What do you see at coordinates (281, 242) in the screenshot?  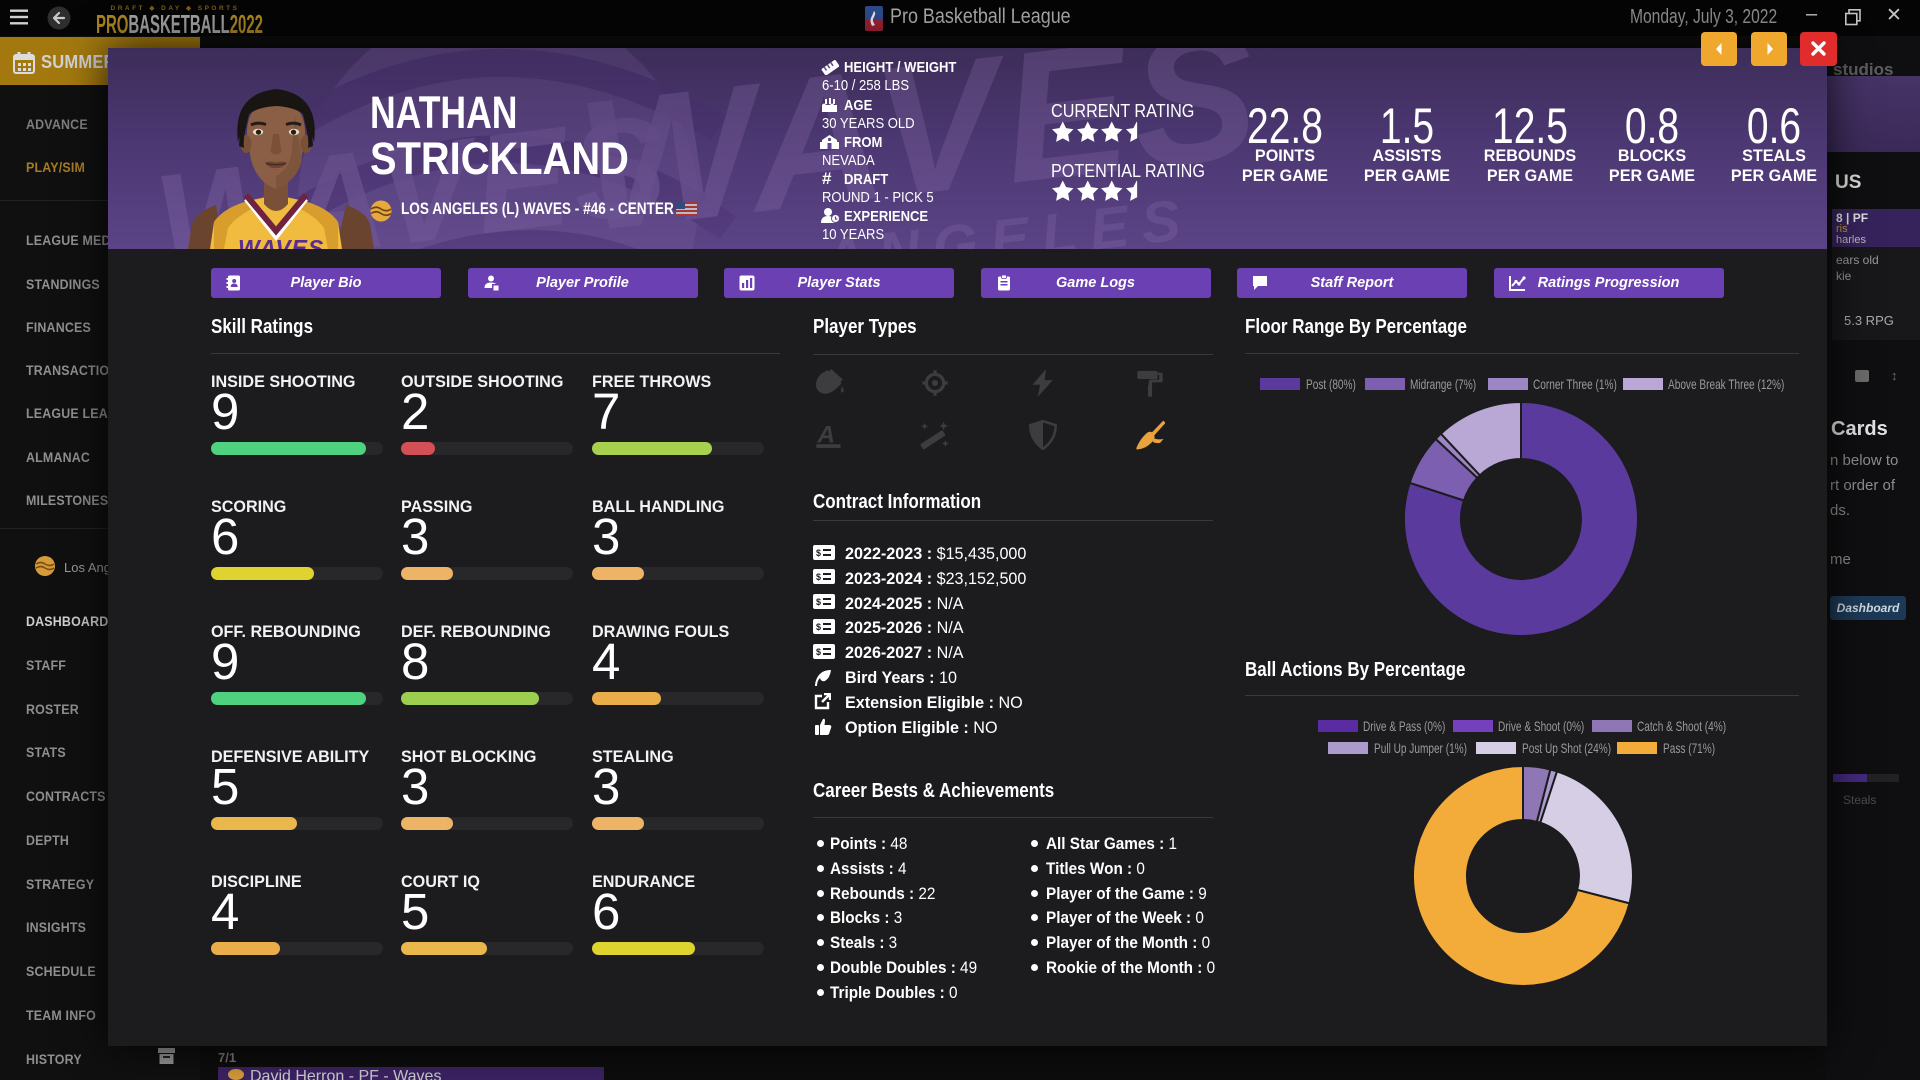 I see `svg-text: WAVES` at bounding box center [281, 242].